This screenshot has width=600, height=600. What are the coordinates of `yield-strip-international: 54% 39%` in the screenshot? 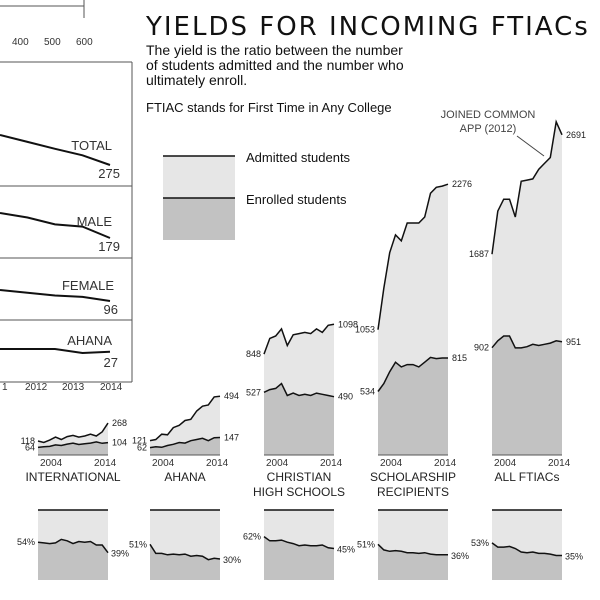 It's located at (73, 544).